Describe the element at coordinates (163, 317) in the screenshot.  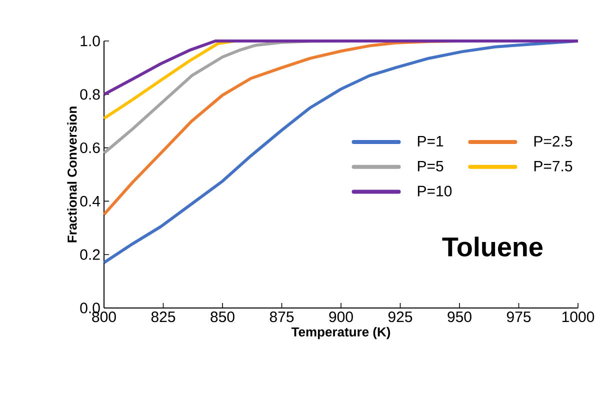
I see `x-tick-label: 825` at that location.